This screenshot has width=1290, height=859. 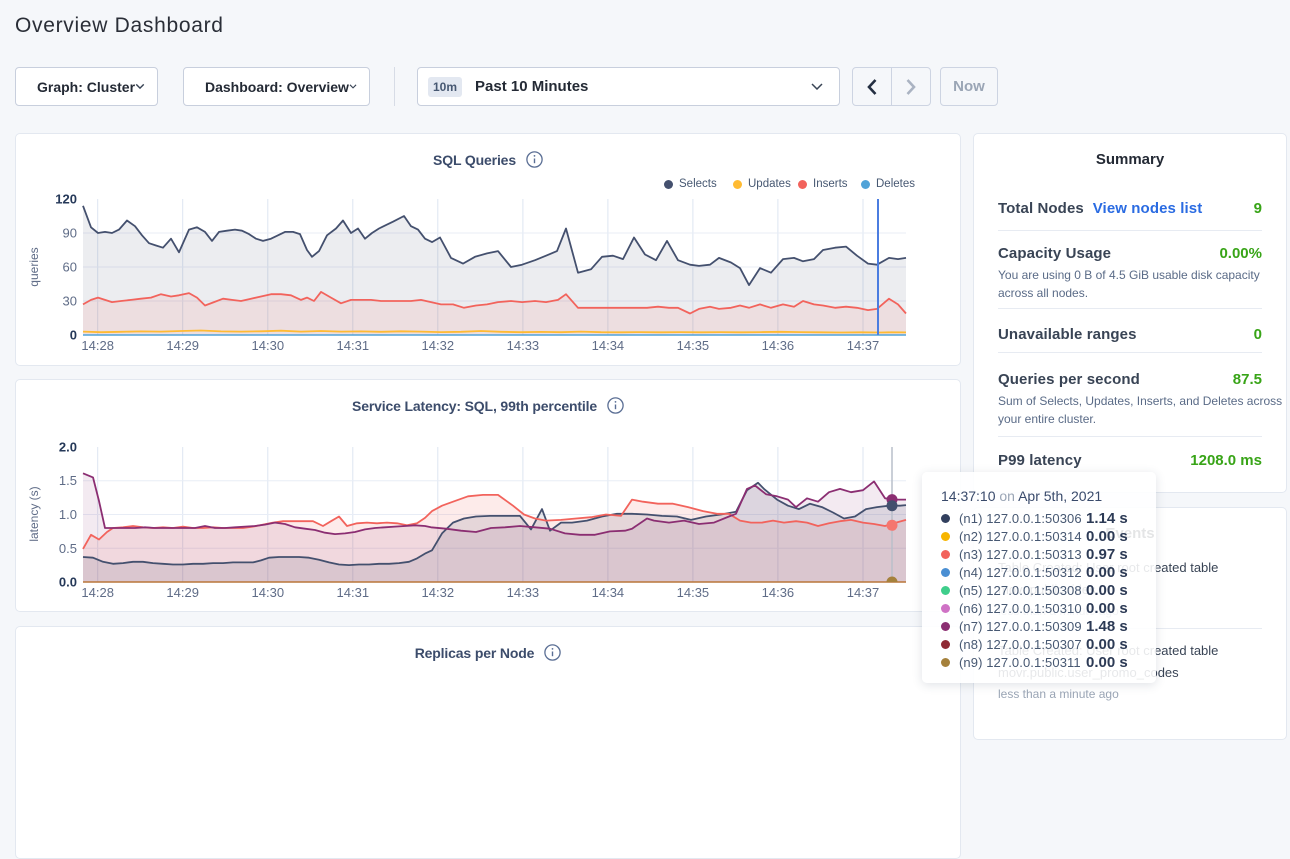 What do you see at coordinates (70, 233) in the screenshot?
I see `svg-text: 90` at bounding box center [70, 233].